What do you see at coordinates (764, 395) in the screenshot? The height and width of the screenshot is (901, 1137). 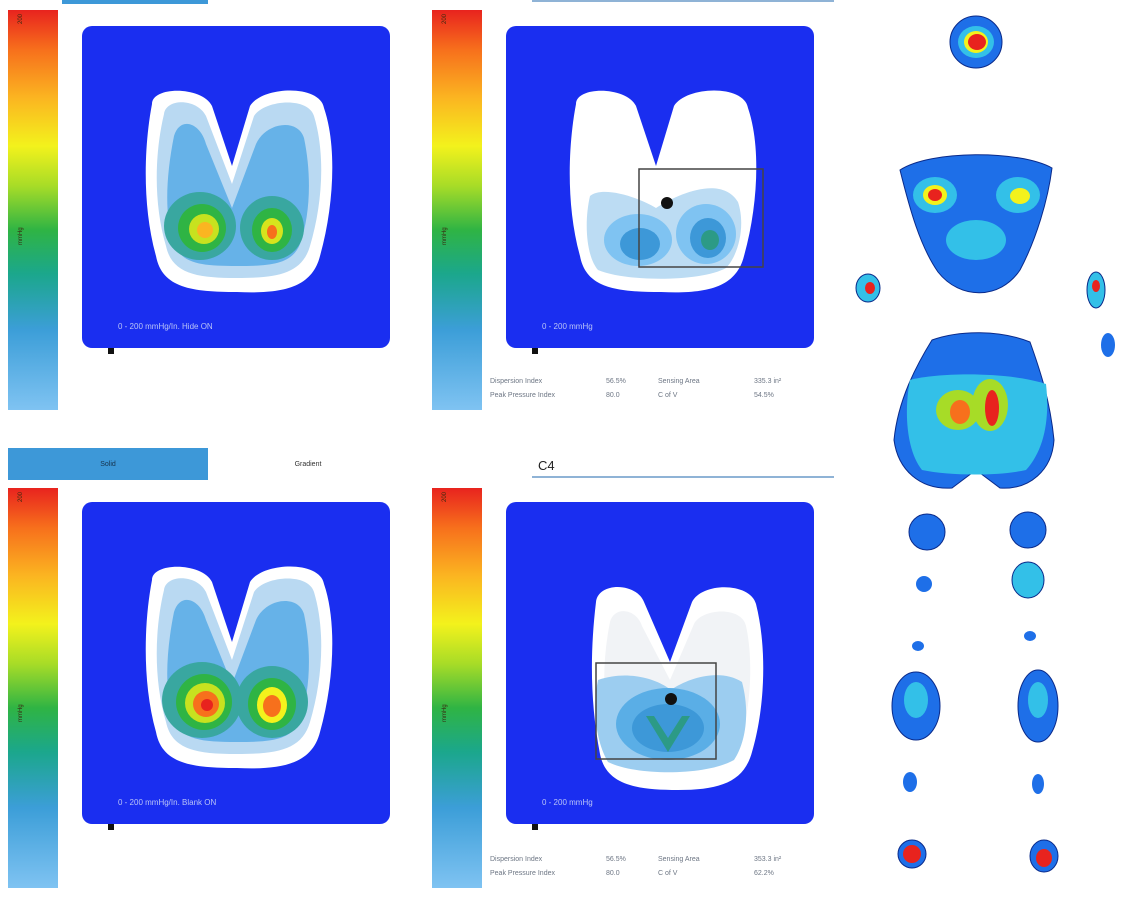 I see `cofv-value: 54.5%` at bounding box center [764, 395].